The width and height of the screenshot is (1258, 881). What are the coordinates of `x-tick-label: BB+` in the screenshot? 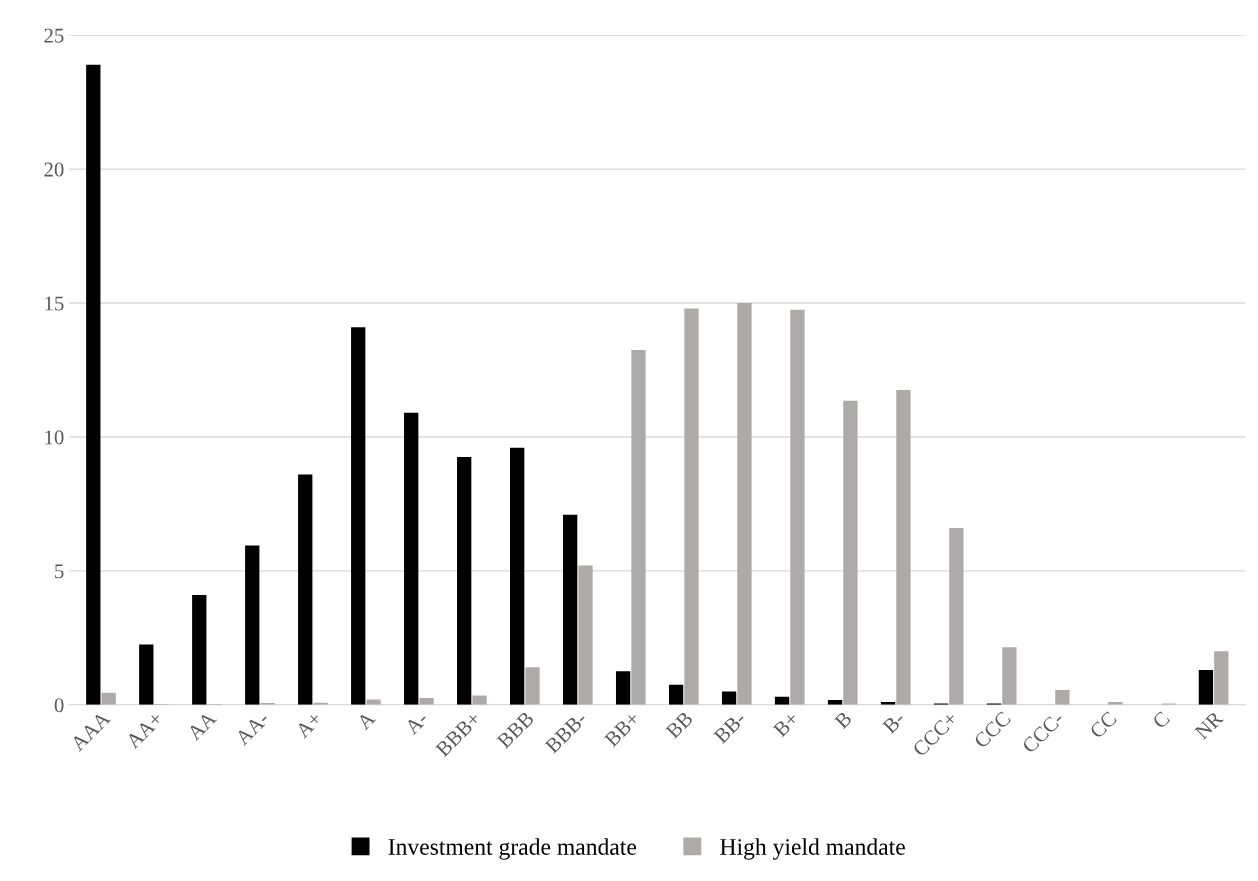 It's located at (622, 729).